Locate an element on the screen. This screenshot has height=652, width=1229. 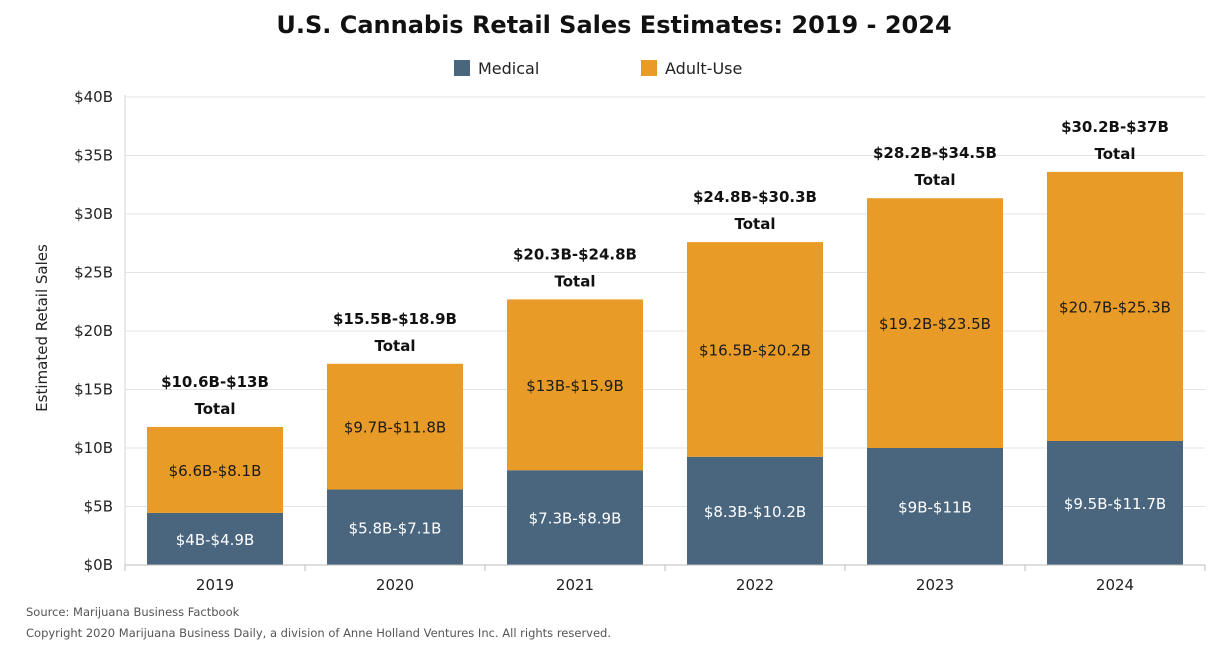
x-tick-label: 2024 is located at coordinates (1115, 585).